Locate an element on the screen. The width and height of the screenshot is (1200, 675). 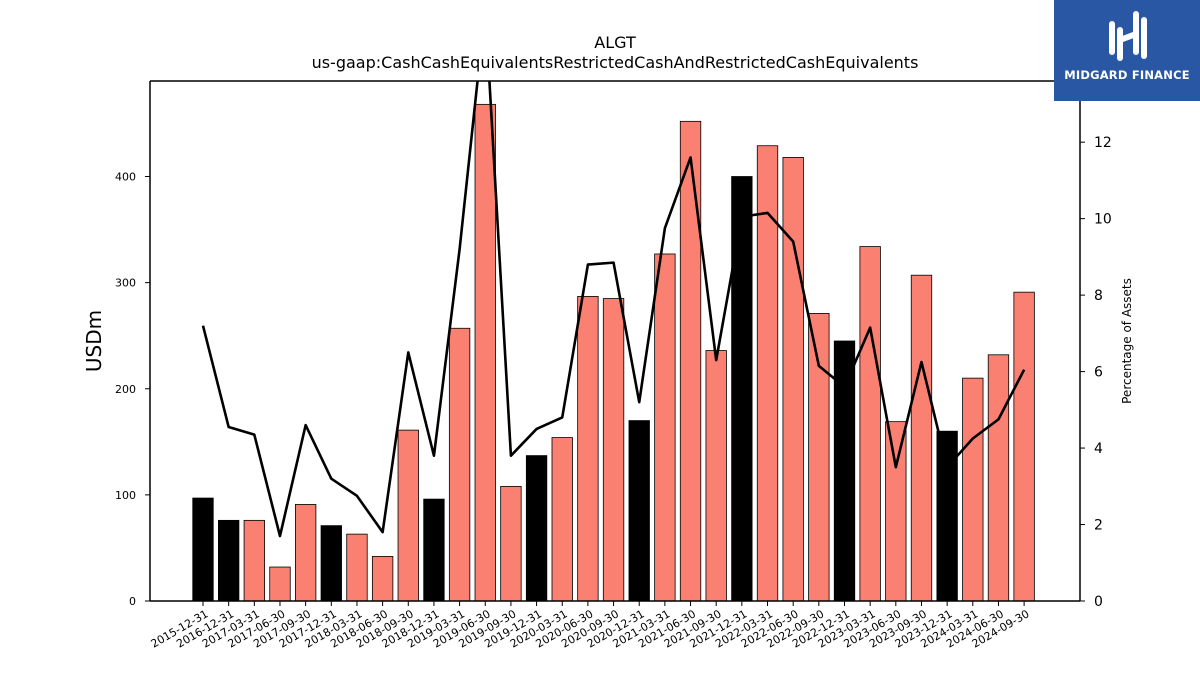
brand-logo: MIDGARD FINANCE is located at coordinates (1127, 50).